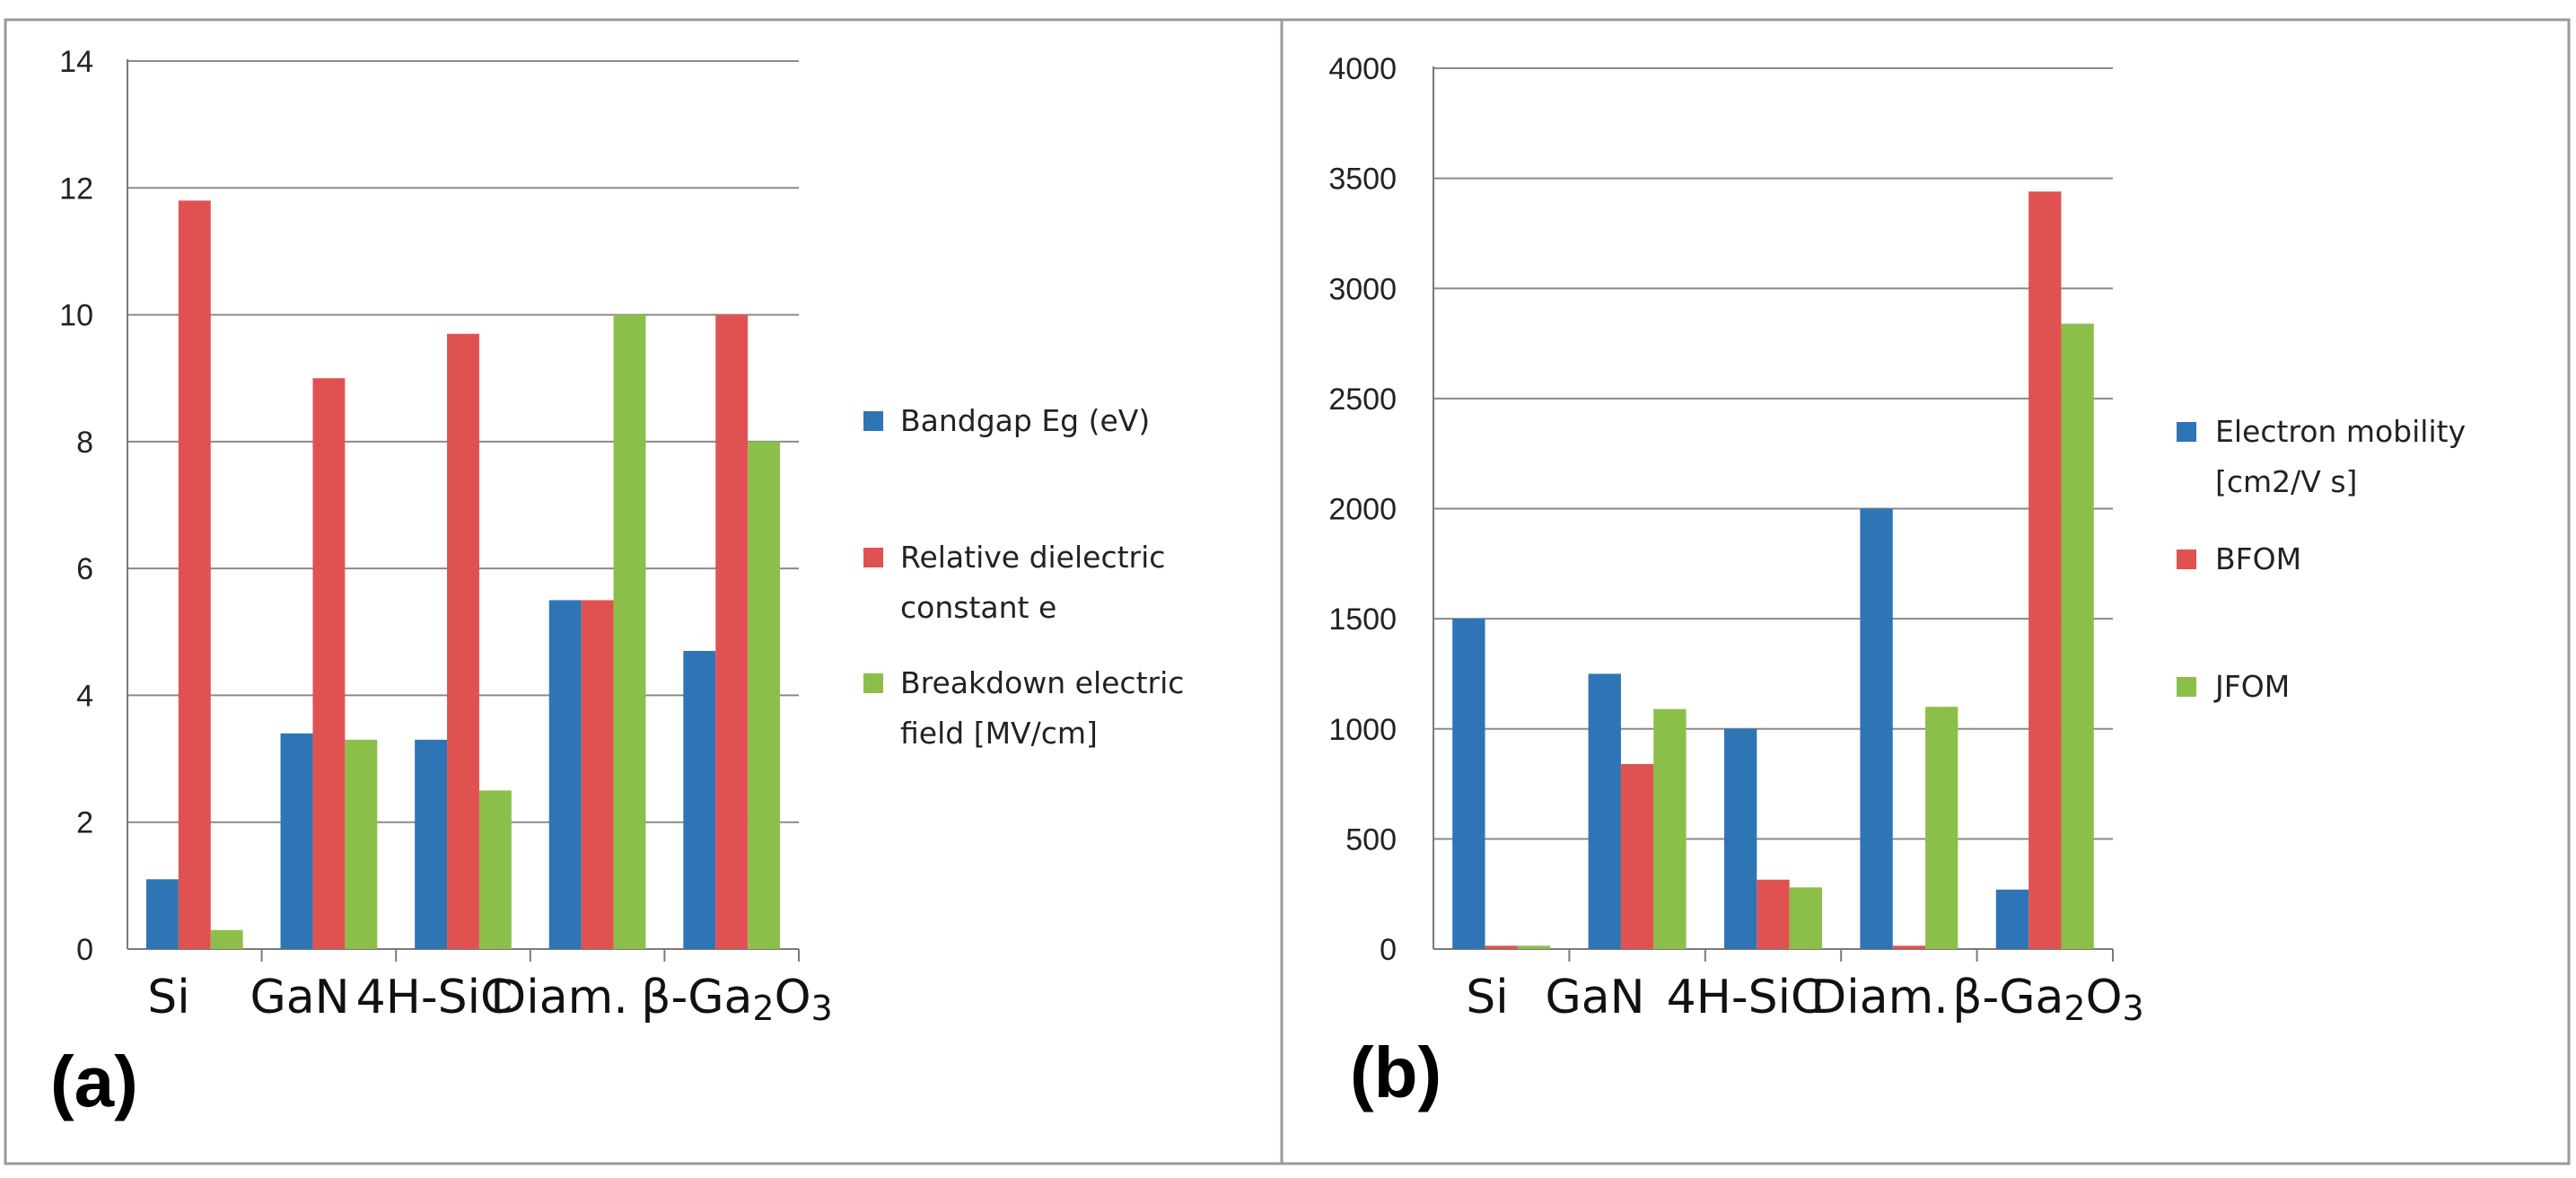 This screenshot has width=2576, height=1178. What do you see at coordinates (84, 823) in the screenshot?
I see `y-tick-label: 2` at bounding box center [84, 823].